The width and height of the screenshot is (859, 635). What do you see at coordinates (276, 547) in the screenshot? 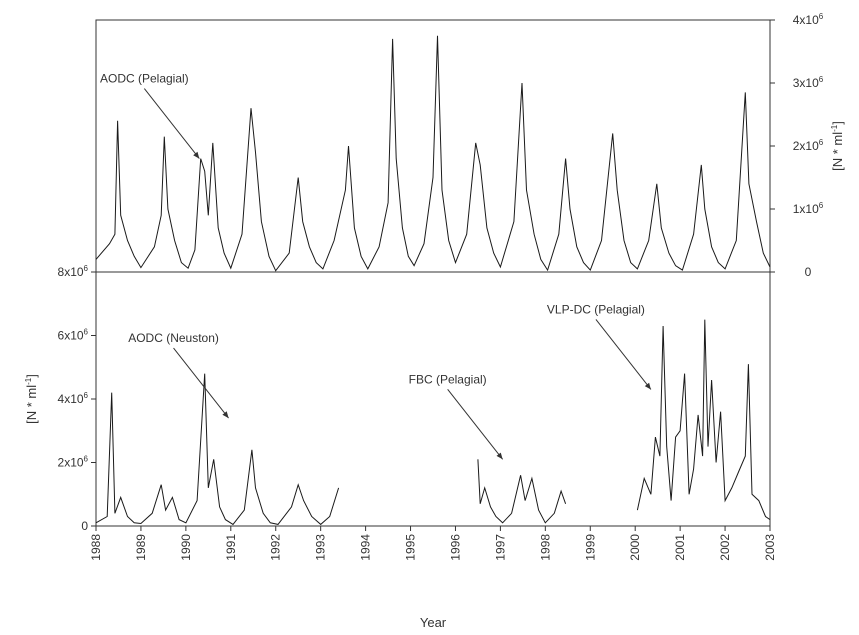
I see `x-tick-label: 1992` at bounding box center [276, 547].